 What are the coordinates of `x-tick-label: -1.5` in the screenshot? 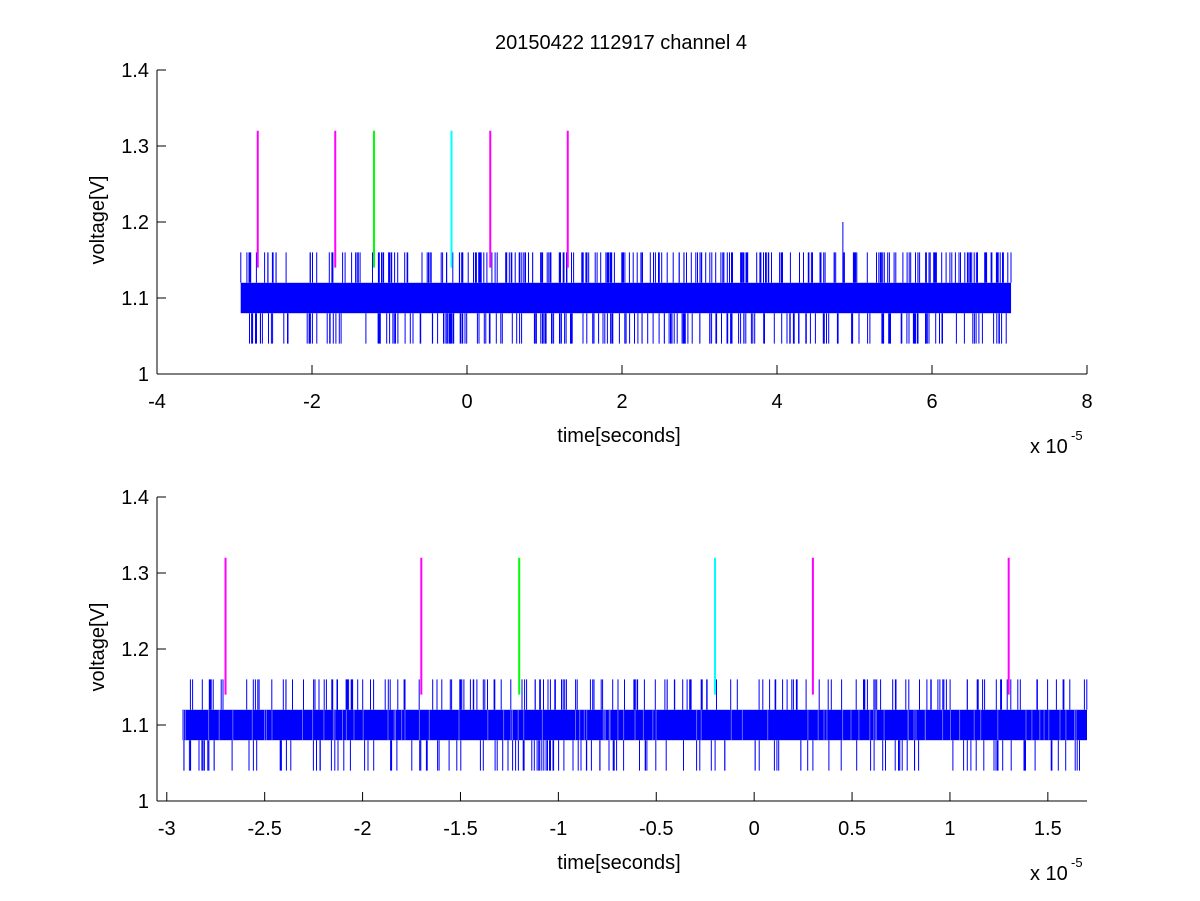 It's located at (460, 829).